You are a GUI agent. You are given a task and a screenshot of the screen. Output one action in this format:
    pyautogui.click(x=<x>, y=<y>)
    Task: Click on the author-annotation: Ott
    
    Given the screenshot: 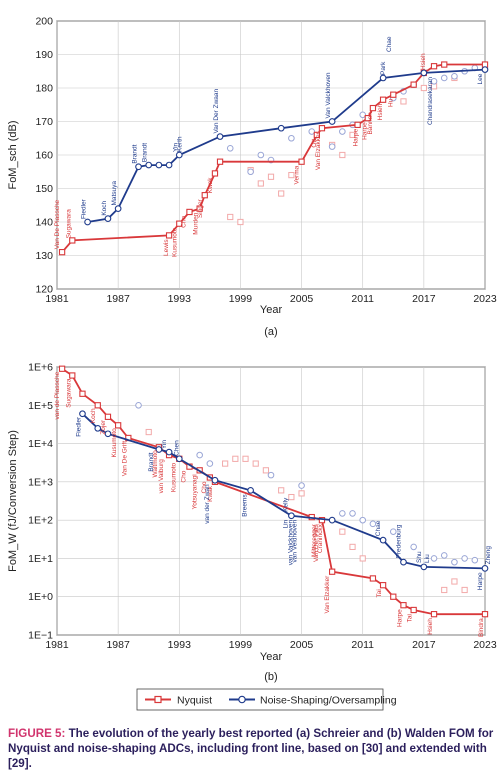 What is the action you would take?
    pyautogui.click(x=314, y=143)
    